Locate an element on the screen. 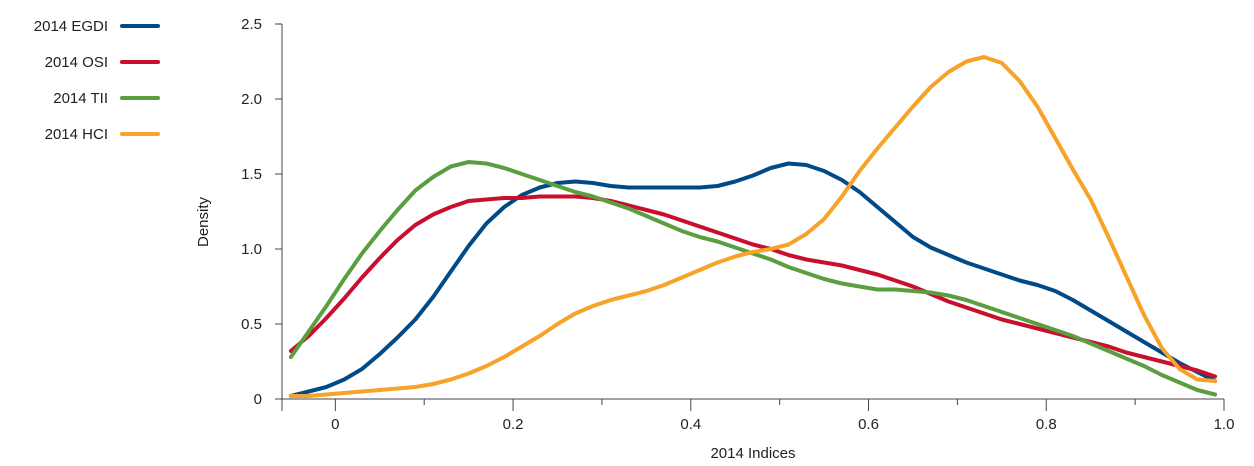 The image size is (1254, 466). x-tick-label: 0.2 is located at coordinates (513, 424).